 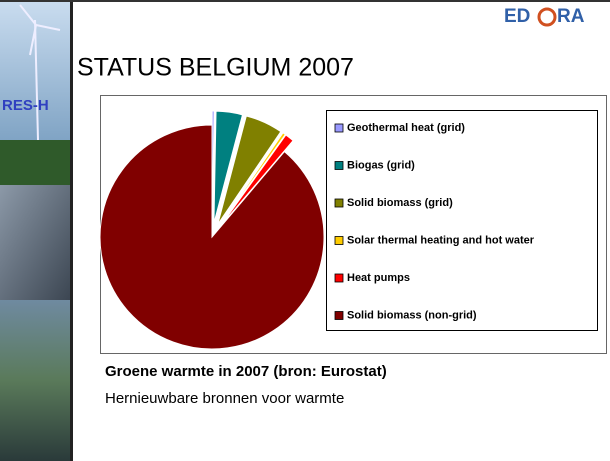 What do you see at coordinates (215, 68) in the screenshot?
I see `slide-title: STATUS BELGIUM 2007` at bounding box center [215, 68].